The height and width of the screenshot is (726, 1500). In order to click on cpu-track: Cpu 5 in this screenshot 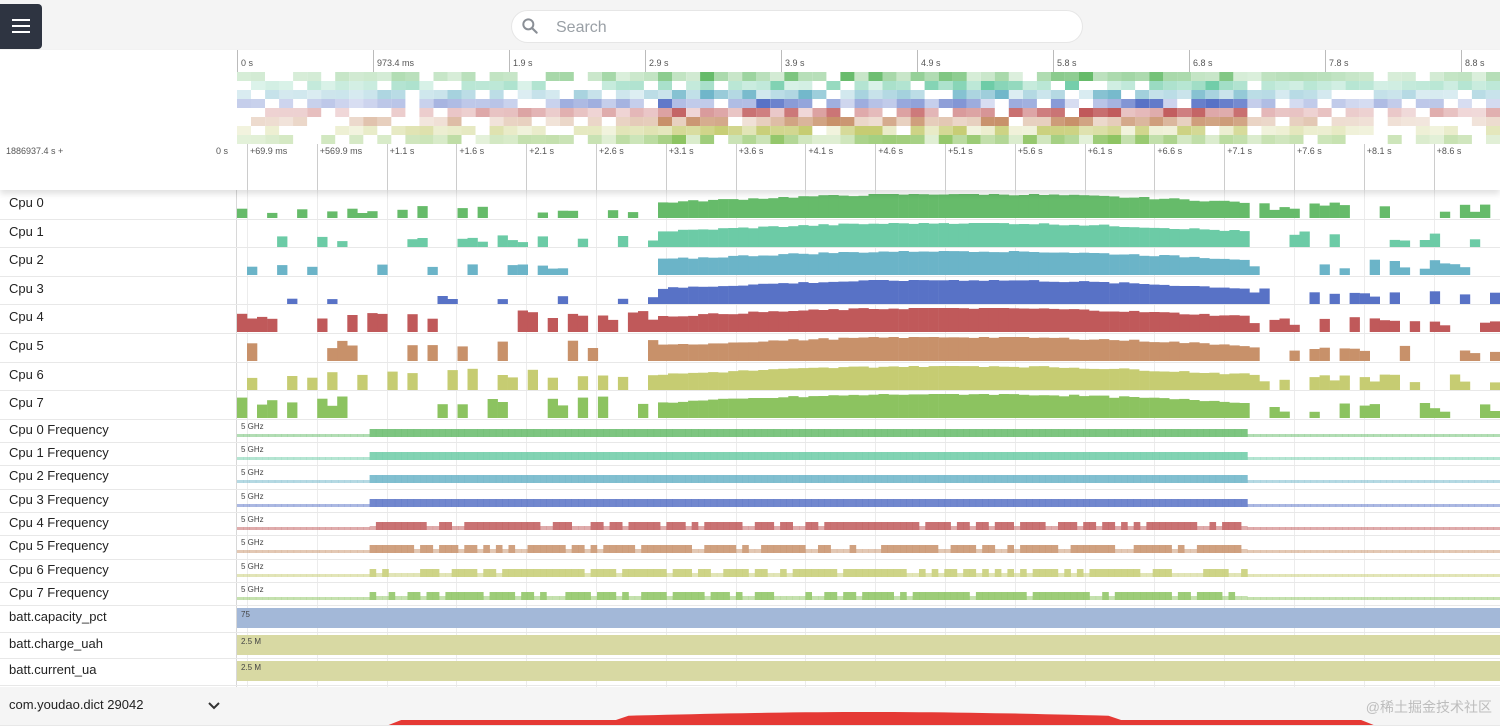, I will do `click(750, 348)`.